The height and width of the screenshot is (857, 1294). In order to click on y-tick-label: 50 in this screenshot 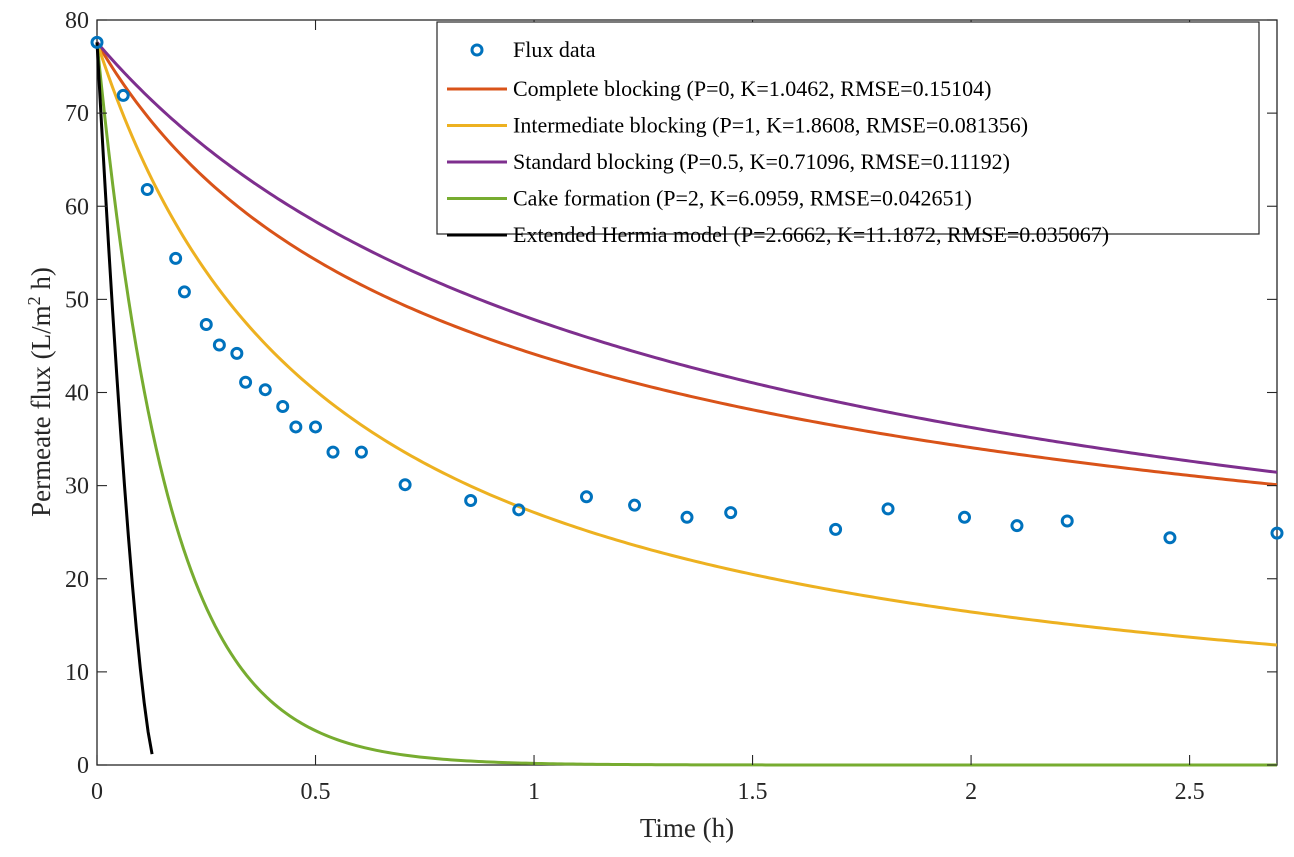, I will do `click(77, 300)`.